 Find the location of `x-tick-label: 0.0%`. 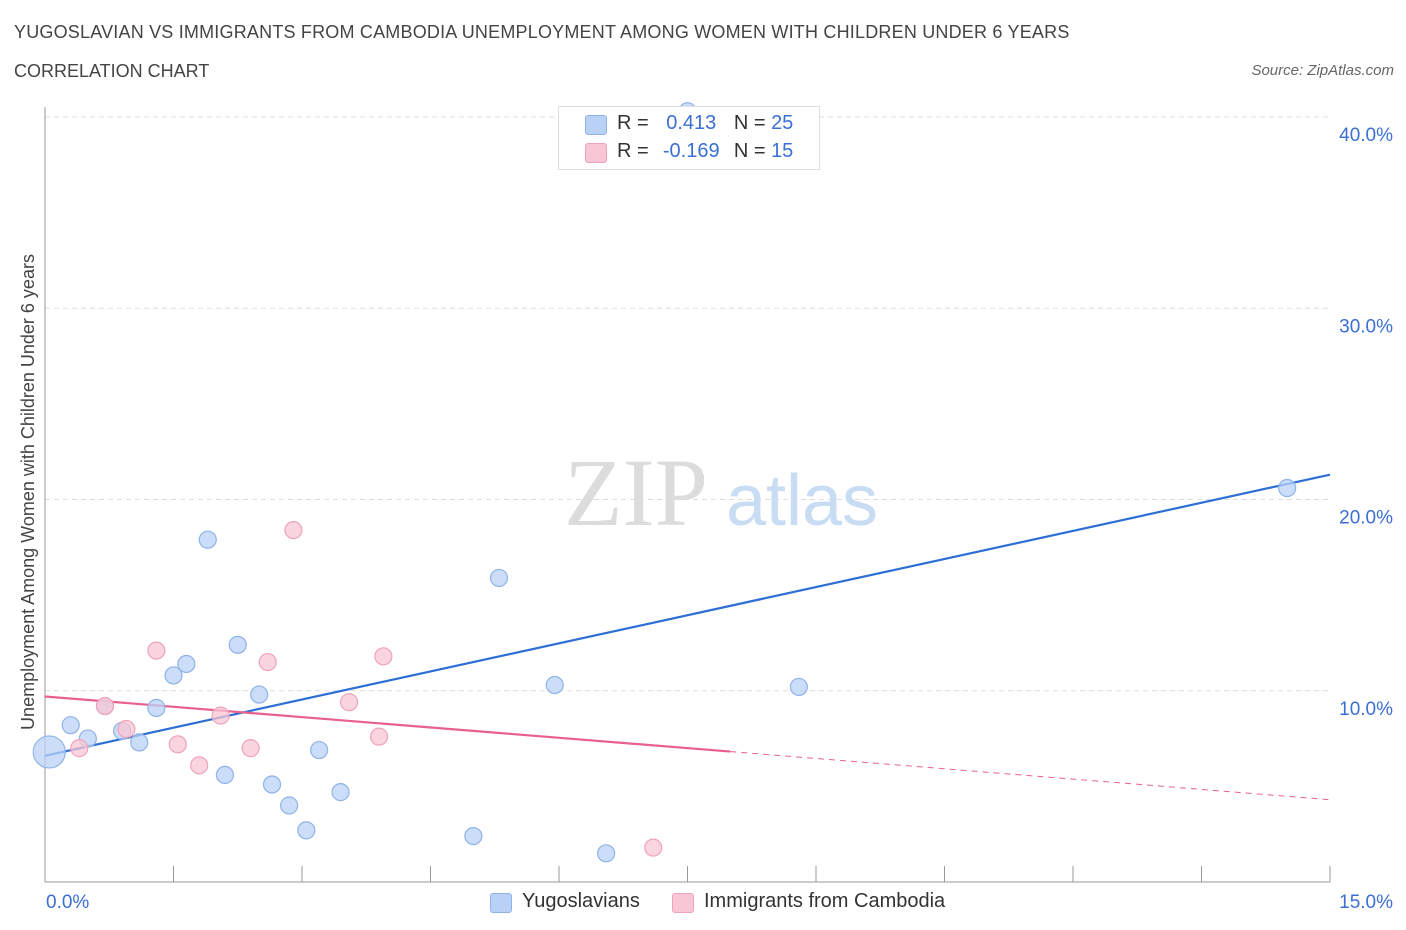

x-tick-label: 0.0% is located at coordinates (67, 902).